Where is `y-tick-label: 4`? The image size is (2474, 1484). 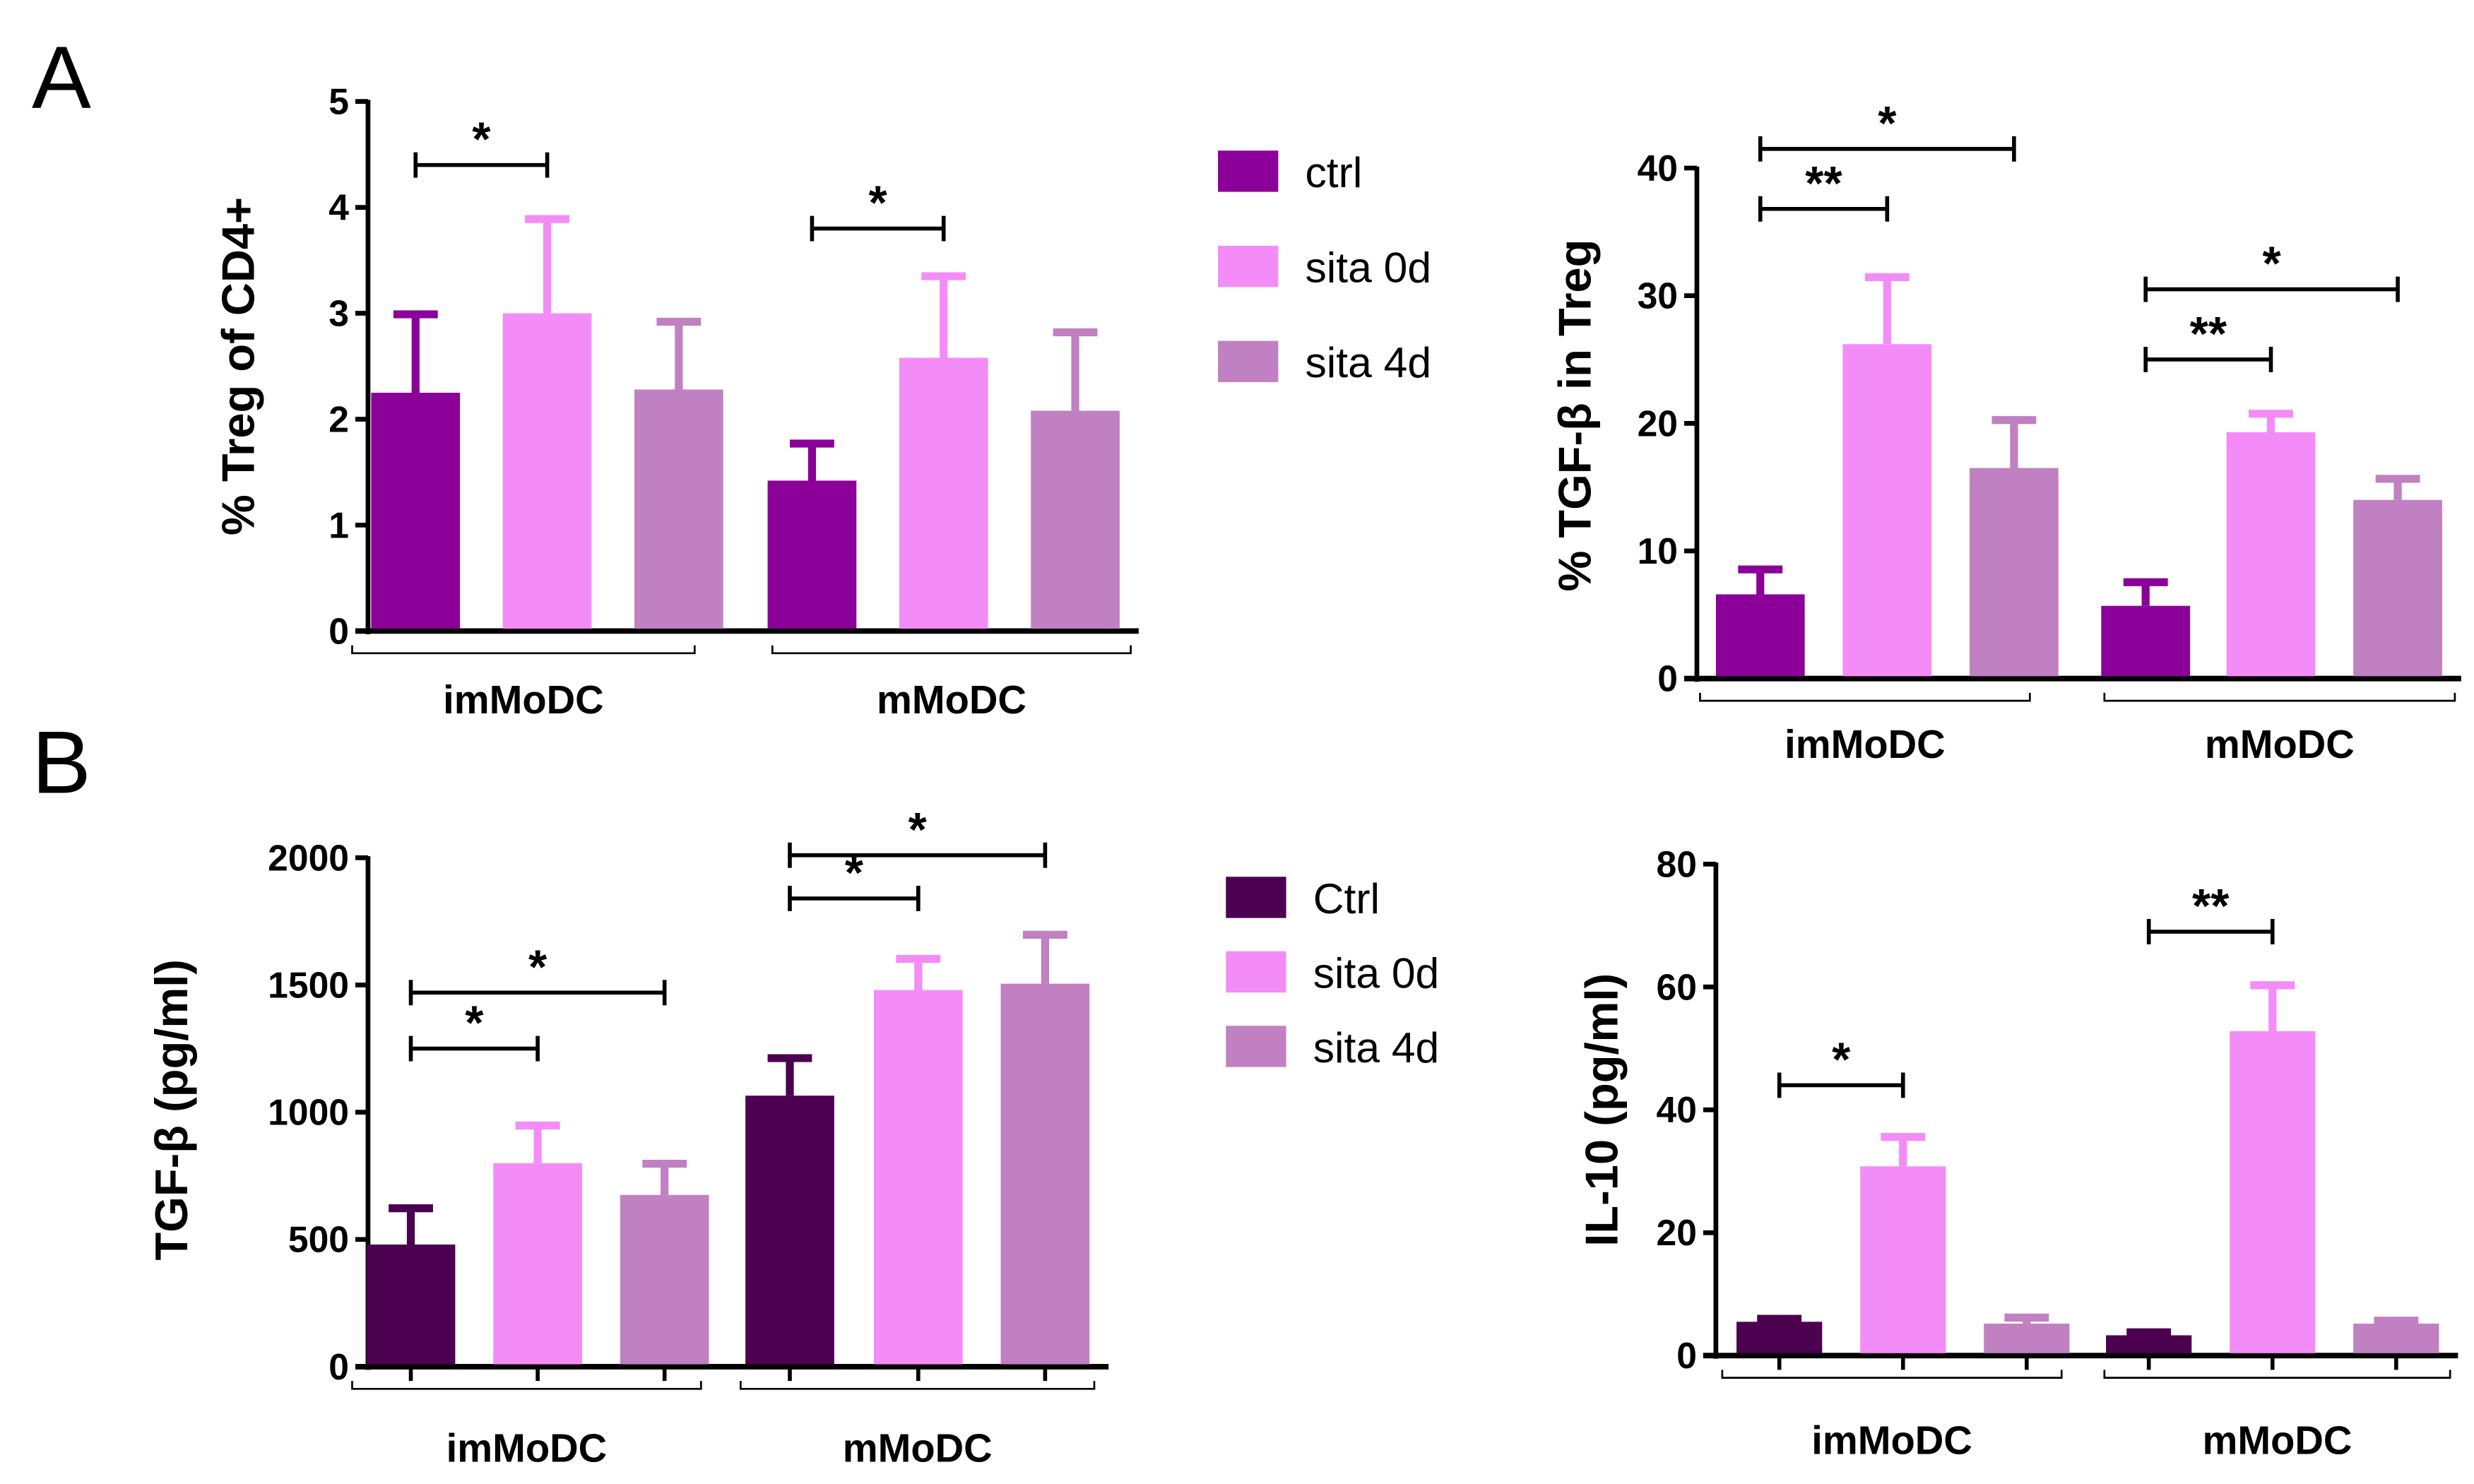
y-tick-label: 4 is located at coordinates (339, 207).